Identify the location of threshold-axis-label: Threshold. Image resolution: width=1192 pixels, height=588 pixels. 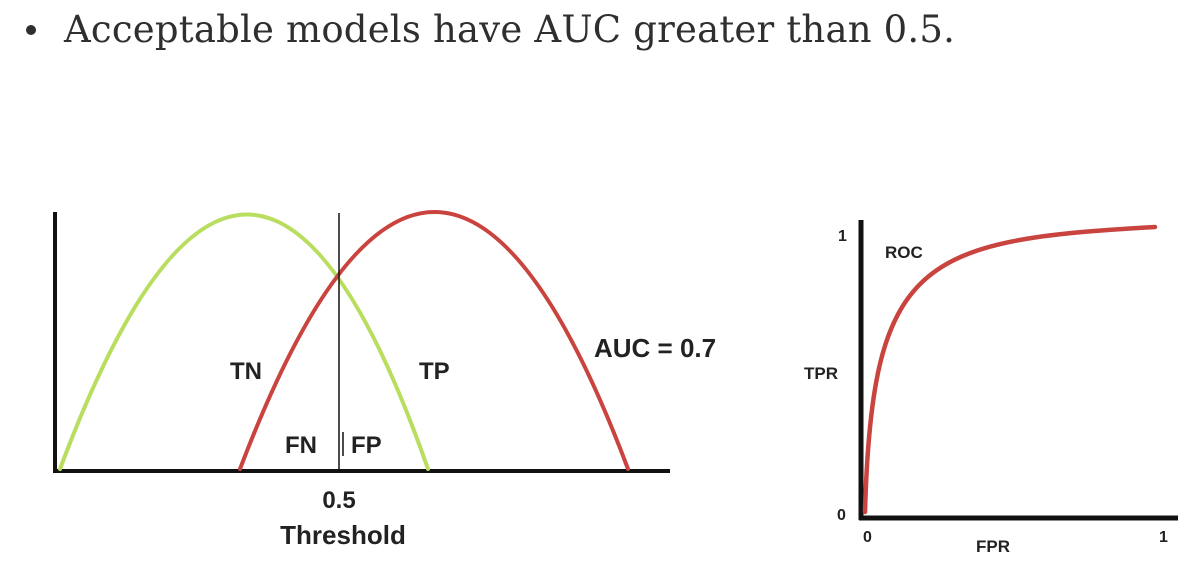
(343, 535).